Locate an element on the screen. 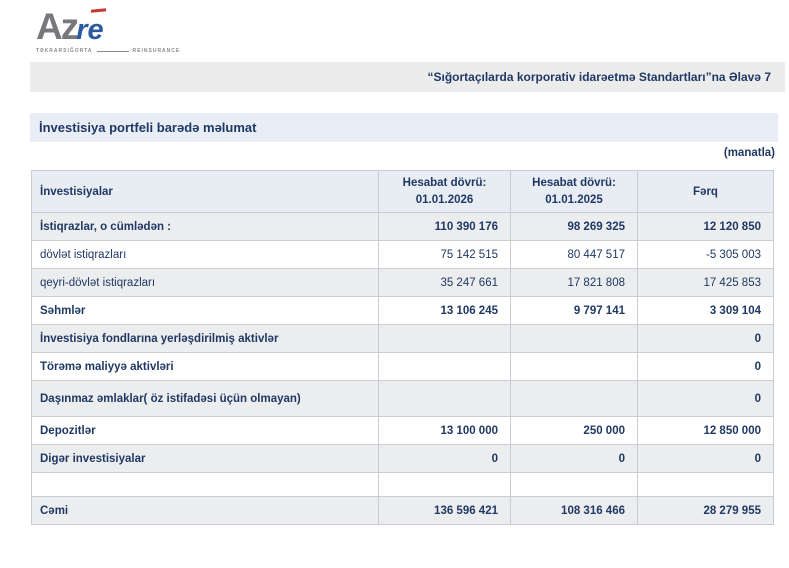 This screenshot has height=568, width=789. section-title-band: İnvestisiya portfeli barədə məlumat is located at coordinates (404, 127).